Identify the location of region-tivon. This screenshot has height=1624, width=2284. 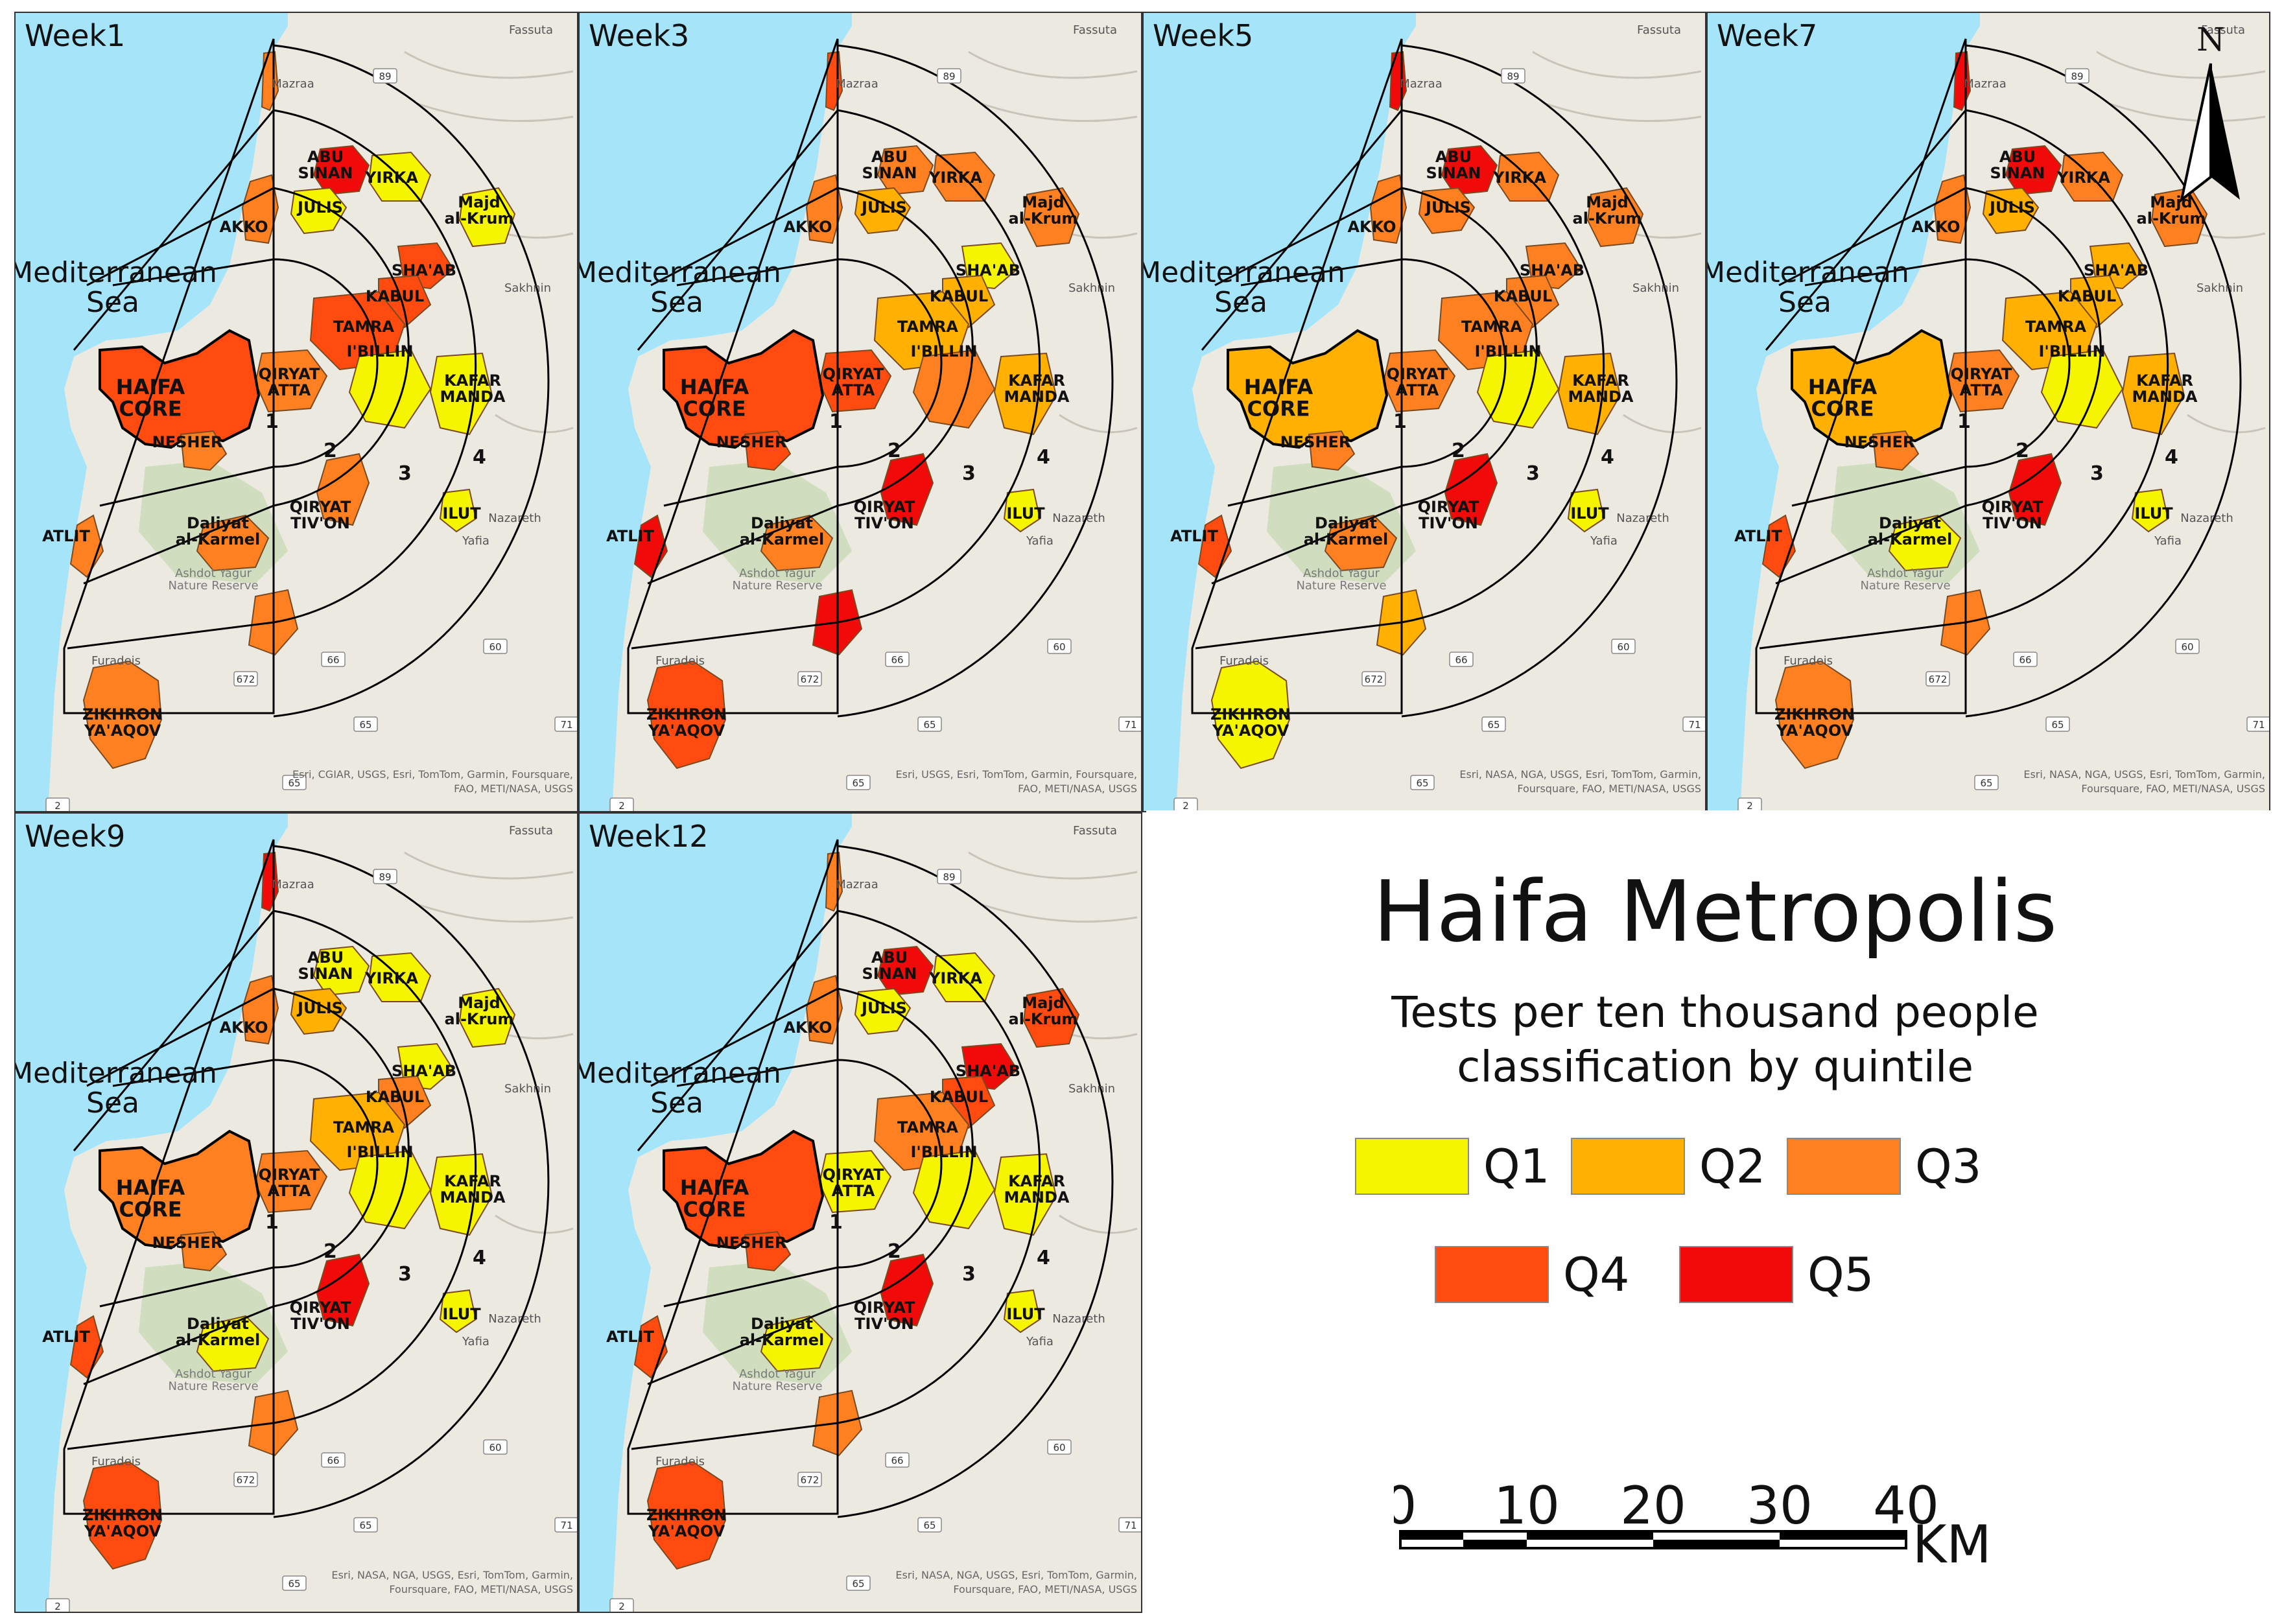
(907, 489).